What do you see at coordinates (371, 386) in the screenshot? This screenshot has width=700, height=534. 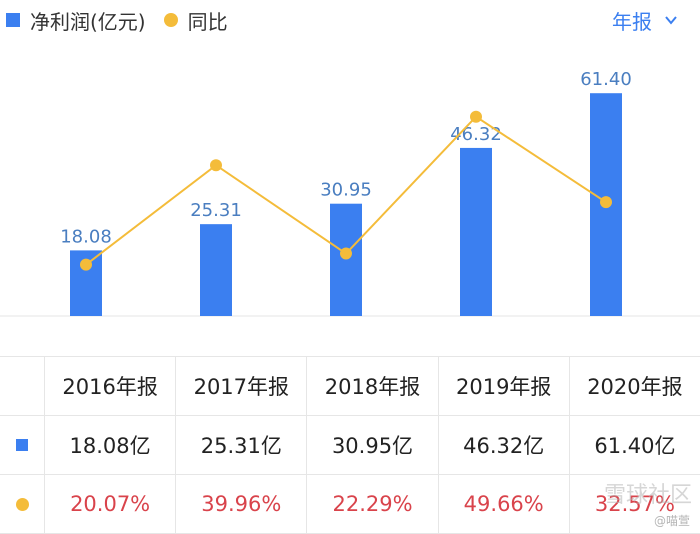 I see `header-cell: 2018年报` at bounding box center [371, 386].